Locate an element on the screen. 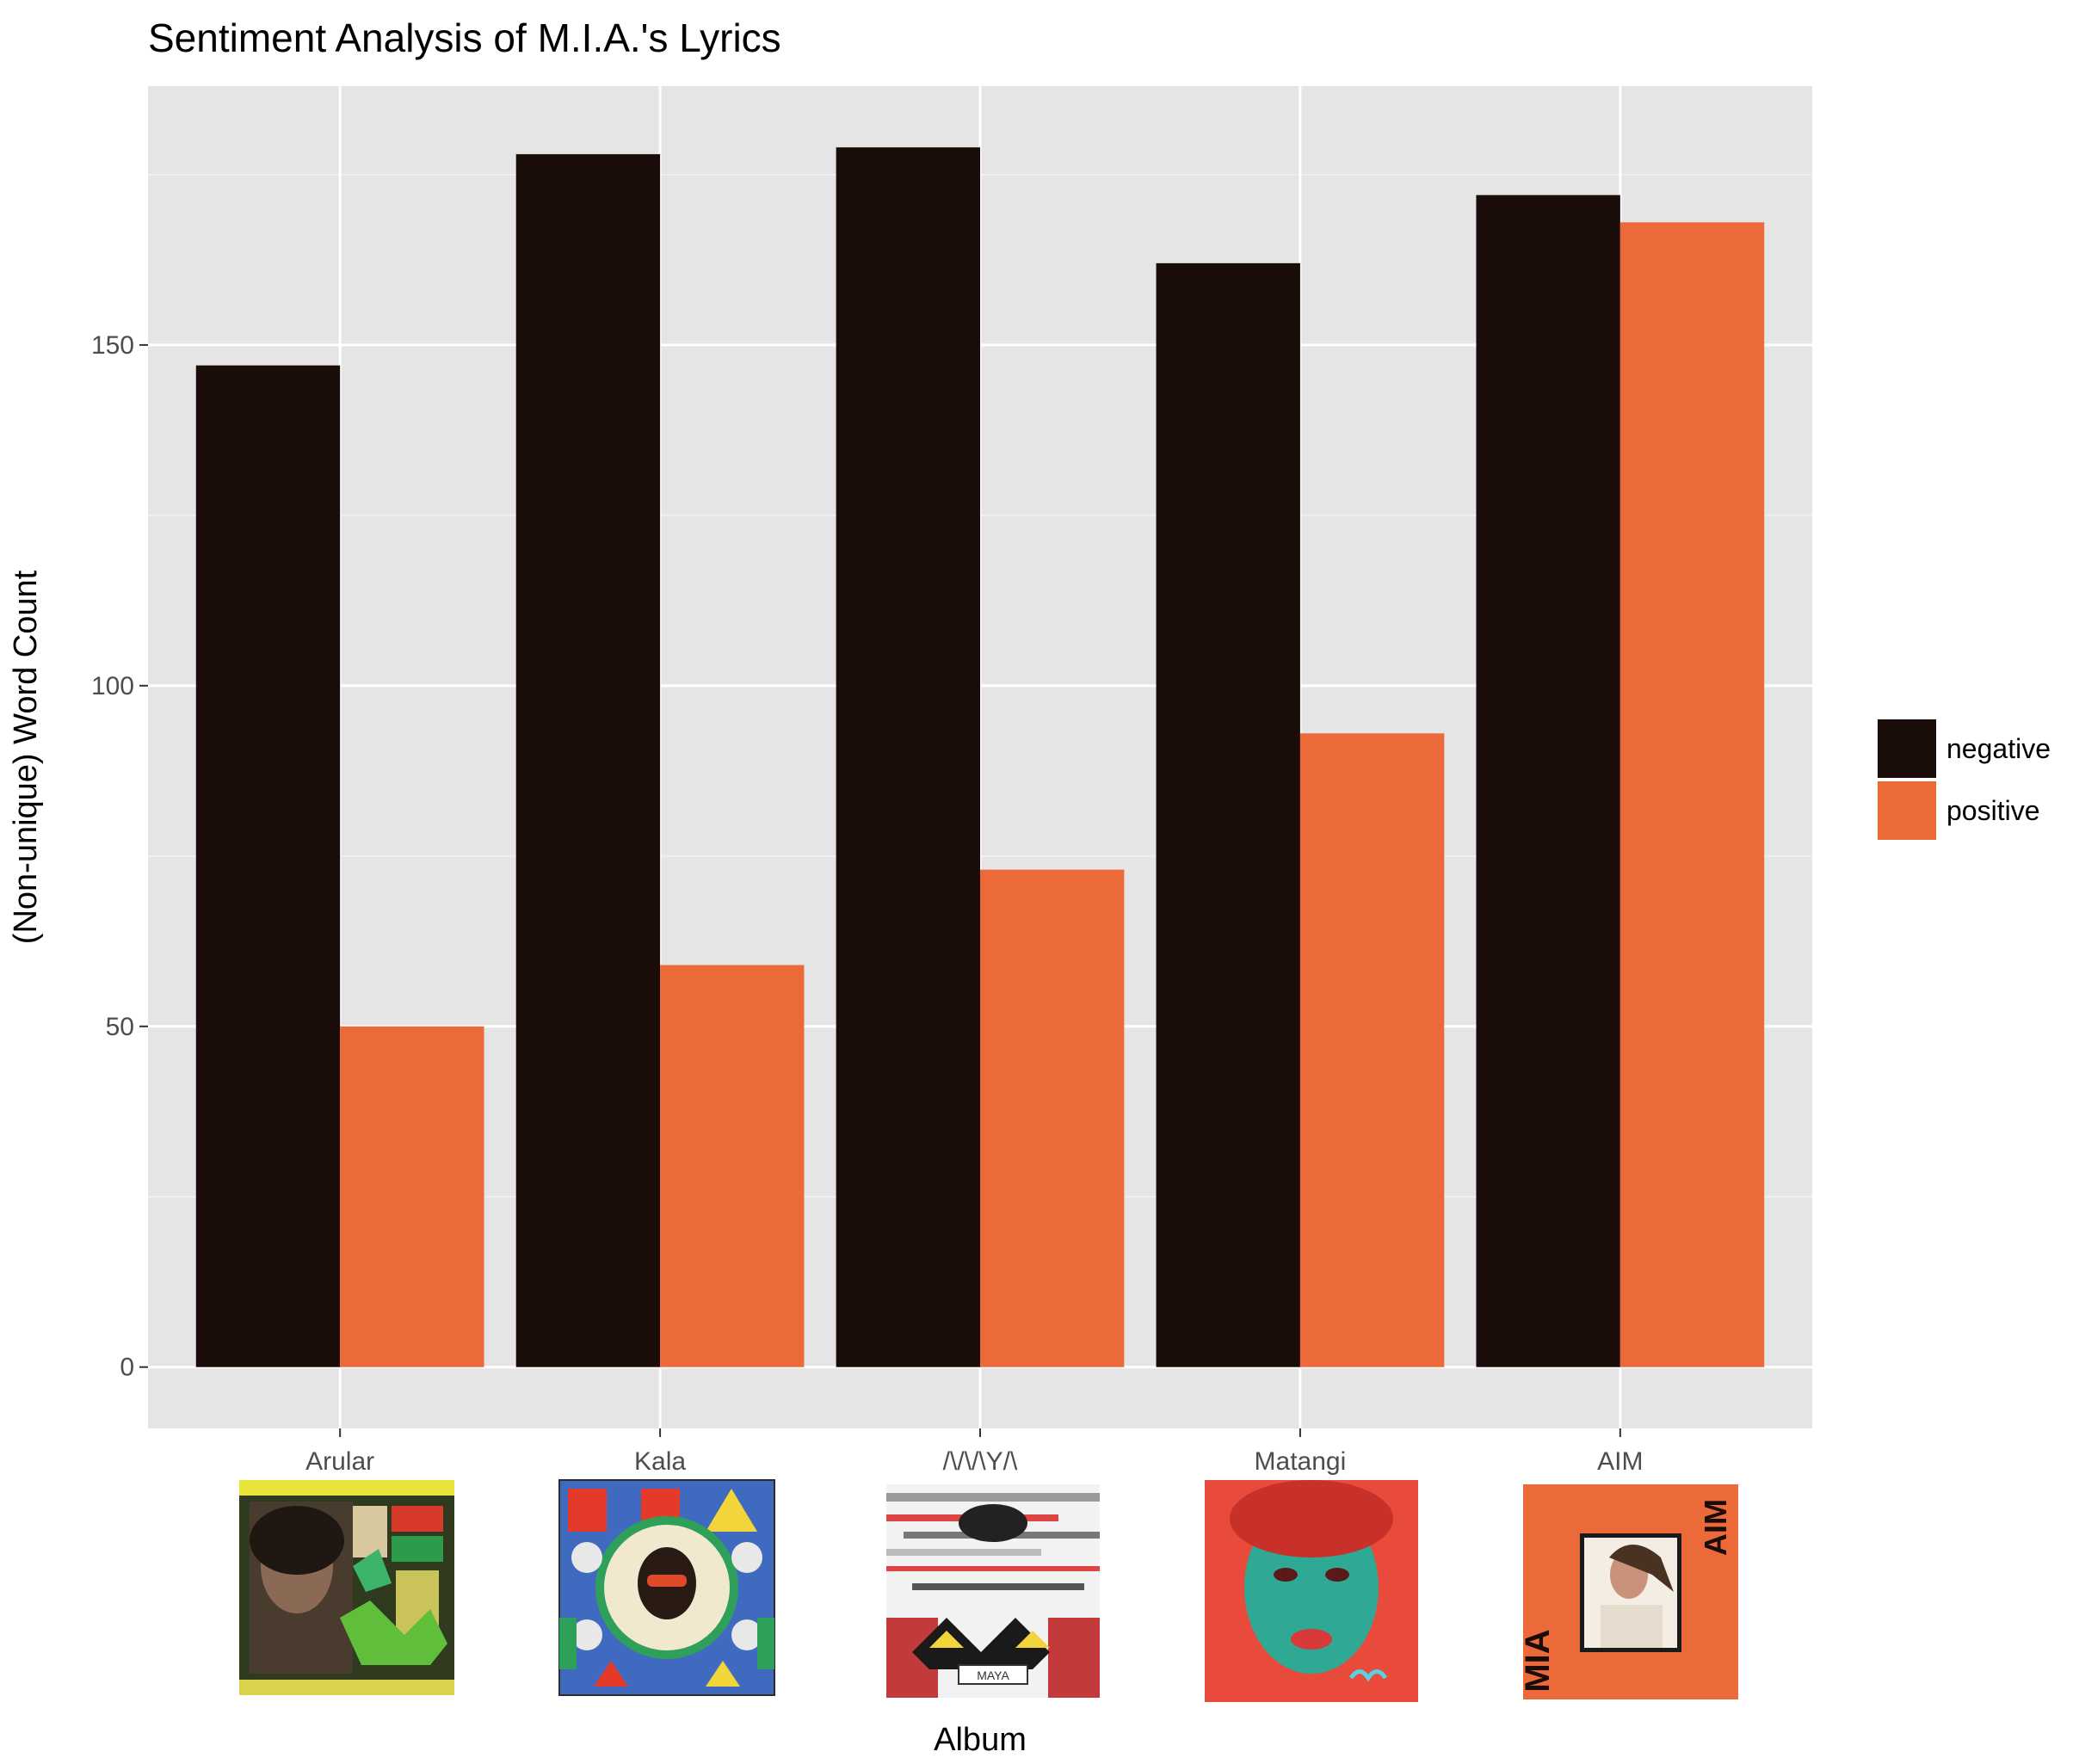 The image size is (2079, 1764). chart-title: Sentiment Analysis of M.I.A.'s Lyrics is located at coordinates (464, 37).